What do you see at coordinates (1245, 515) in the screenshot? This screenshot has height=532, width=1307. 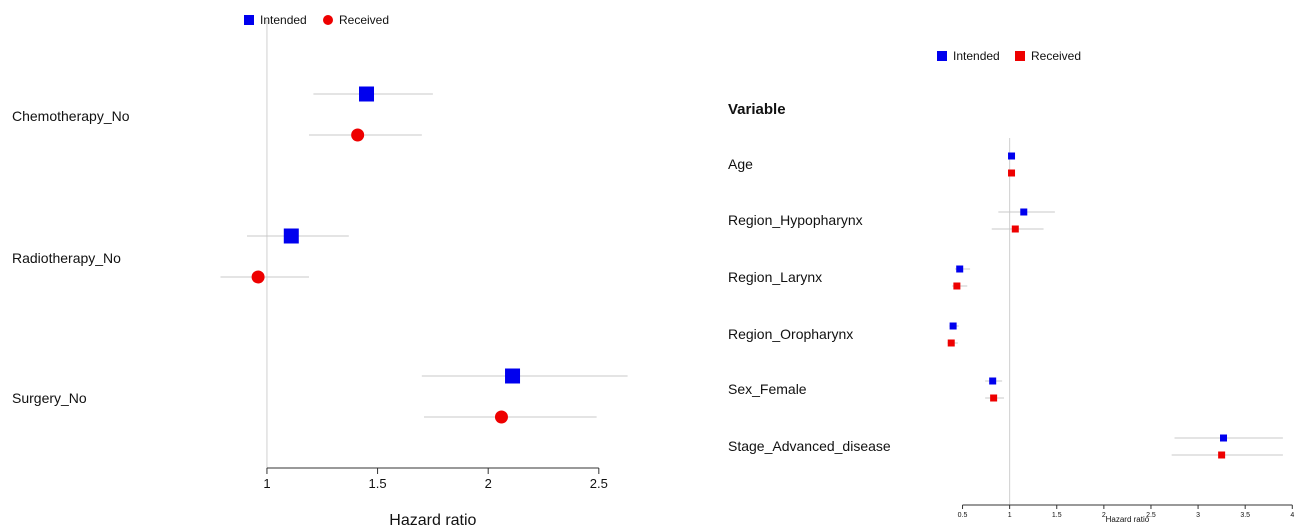 I see `right-x-tick-label: 3.5` at bounding box center [1245, 515].